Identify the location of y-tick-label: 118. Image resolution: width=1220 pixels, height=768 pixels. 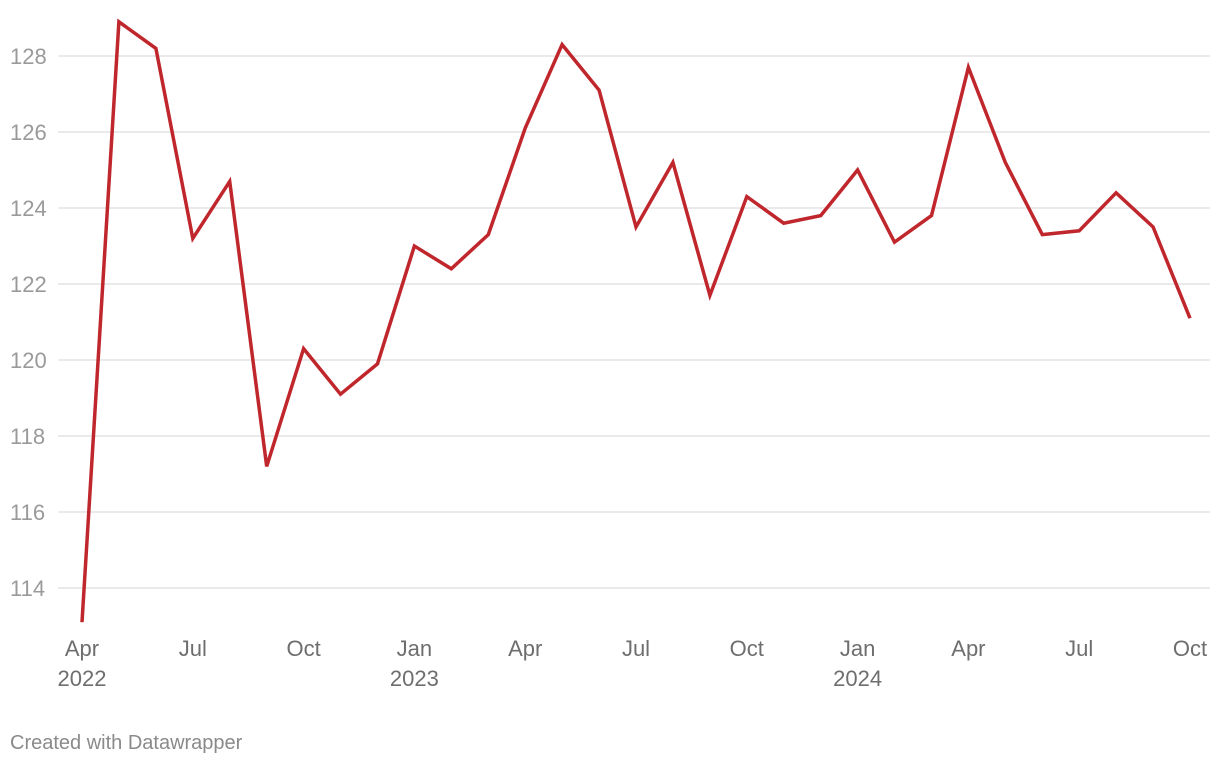
(27, 436).